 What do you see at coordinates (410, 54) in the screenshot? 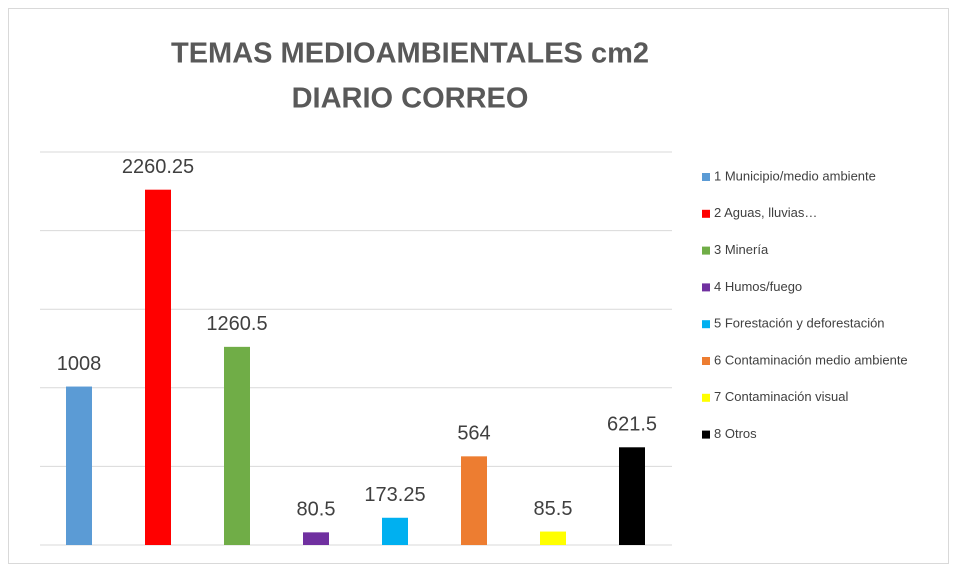
I see `chart-title: TEMAS MEDIOAMBIENTALES cm2` at bounding box center [410, 54].